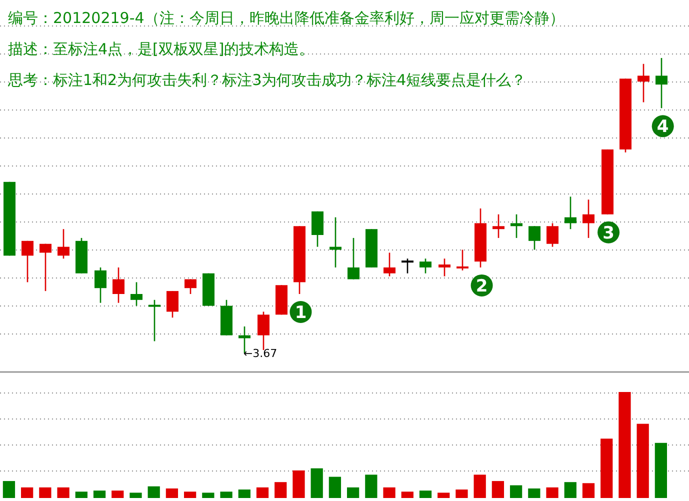 This screenshot has width=689, height=501. I want to click on numbered-badge: 2, so click(481, 285).